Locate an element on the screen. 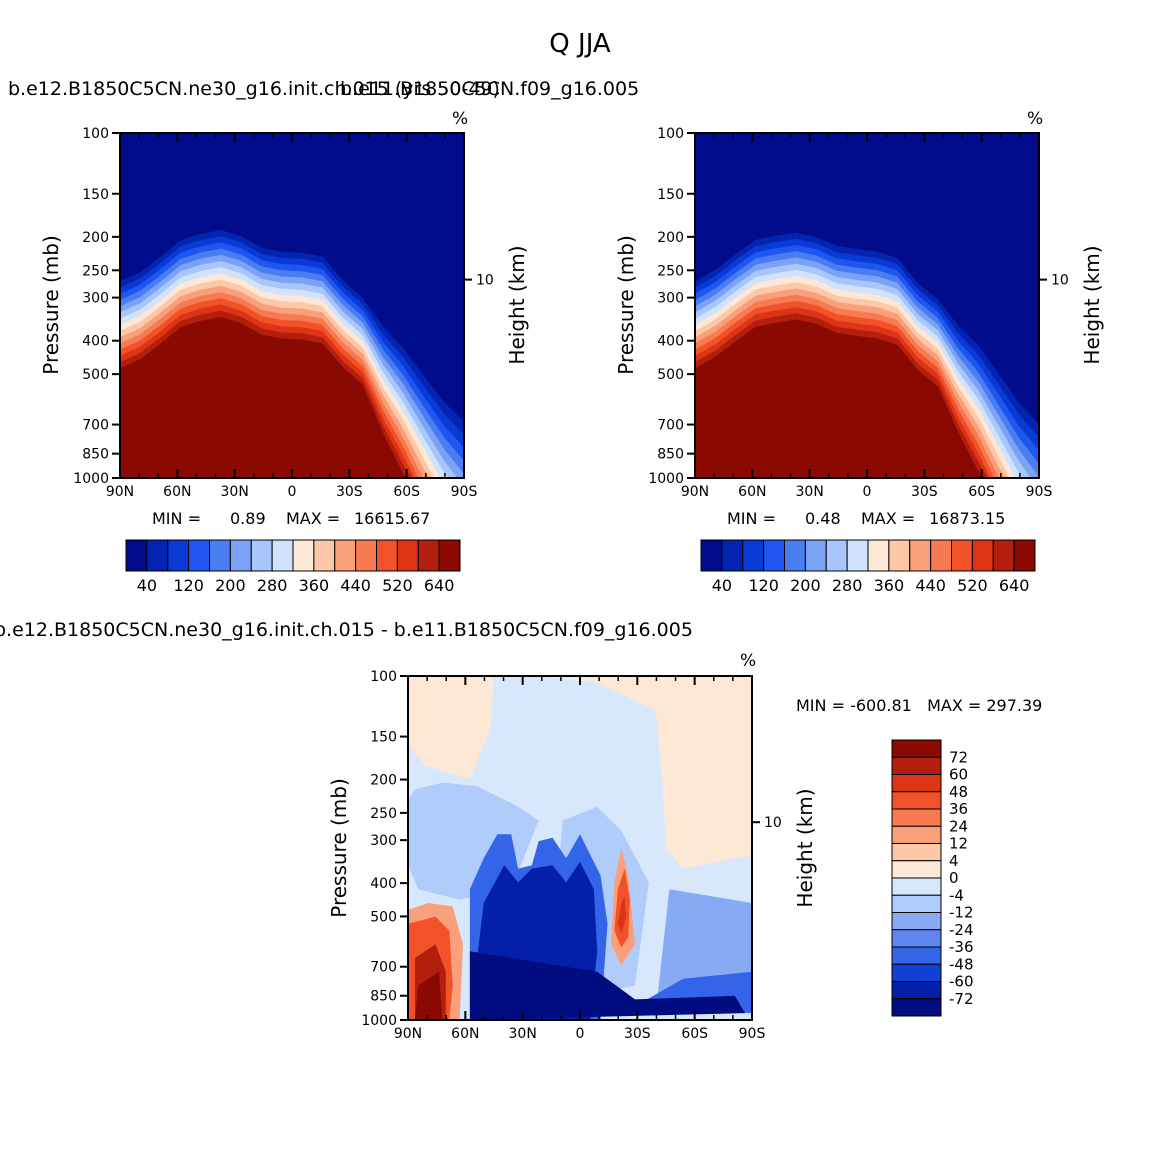  panel-a-xtick-label: 30S is located at coordinates (349, 492).